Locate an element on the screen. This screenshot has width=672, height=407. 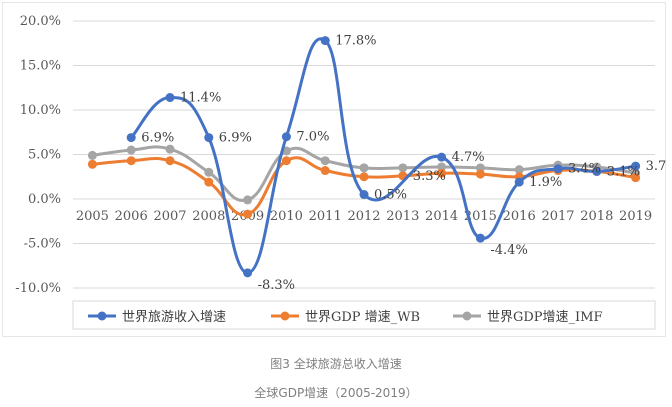
x-tick-label: 2008 is located at coordinates (208, 216).